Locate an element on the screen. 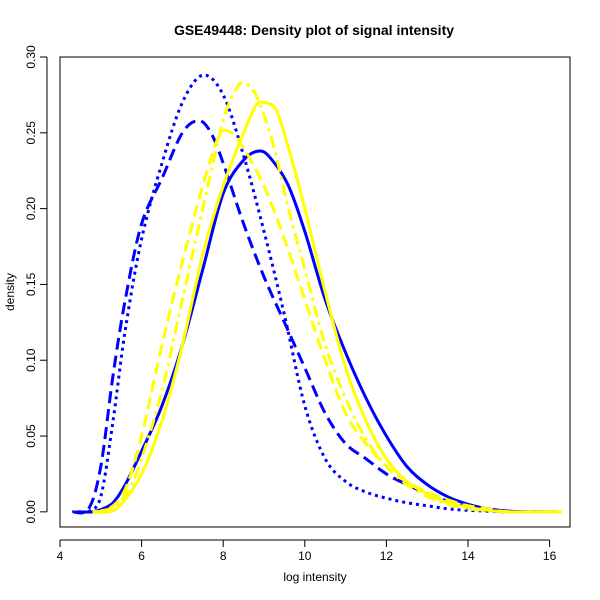  y-tick-label: 0.00 is located at coordinates (31, 512).